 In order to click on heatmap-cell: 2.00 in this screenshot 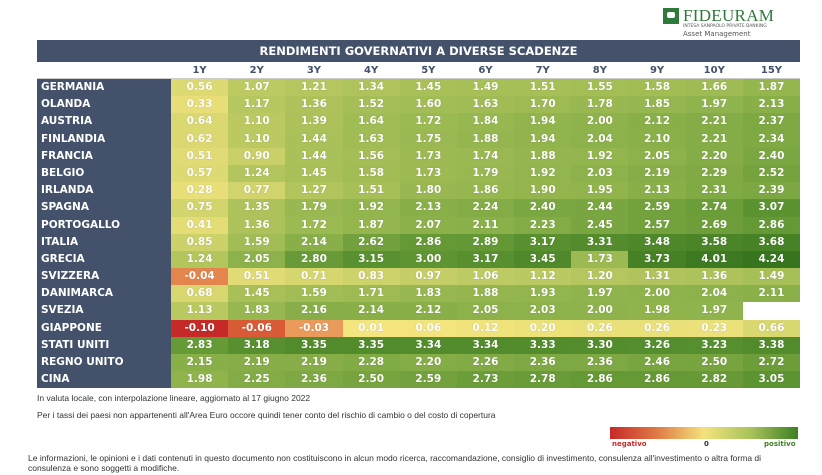, I will do `click(657, 294)`.